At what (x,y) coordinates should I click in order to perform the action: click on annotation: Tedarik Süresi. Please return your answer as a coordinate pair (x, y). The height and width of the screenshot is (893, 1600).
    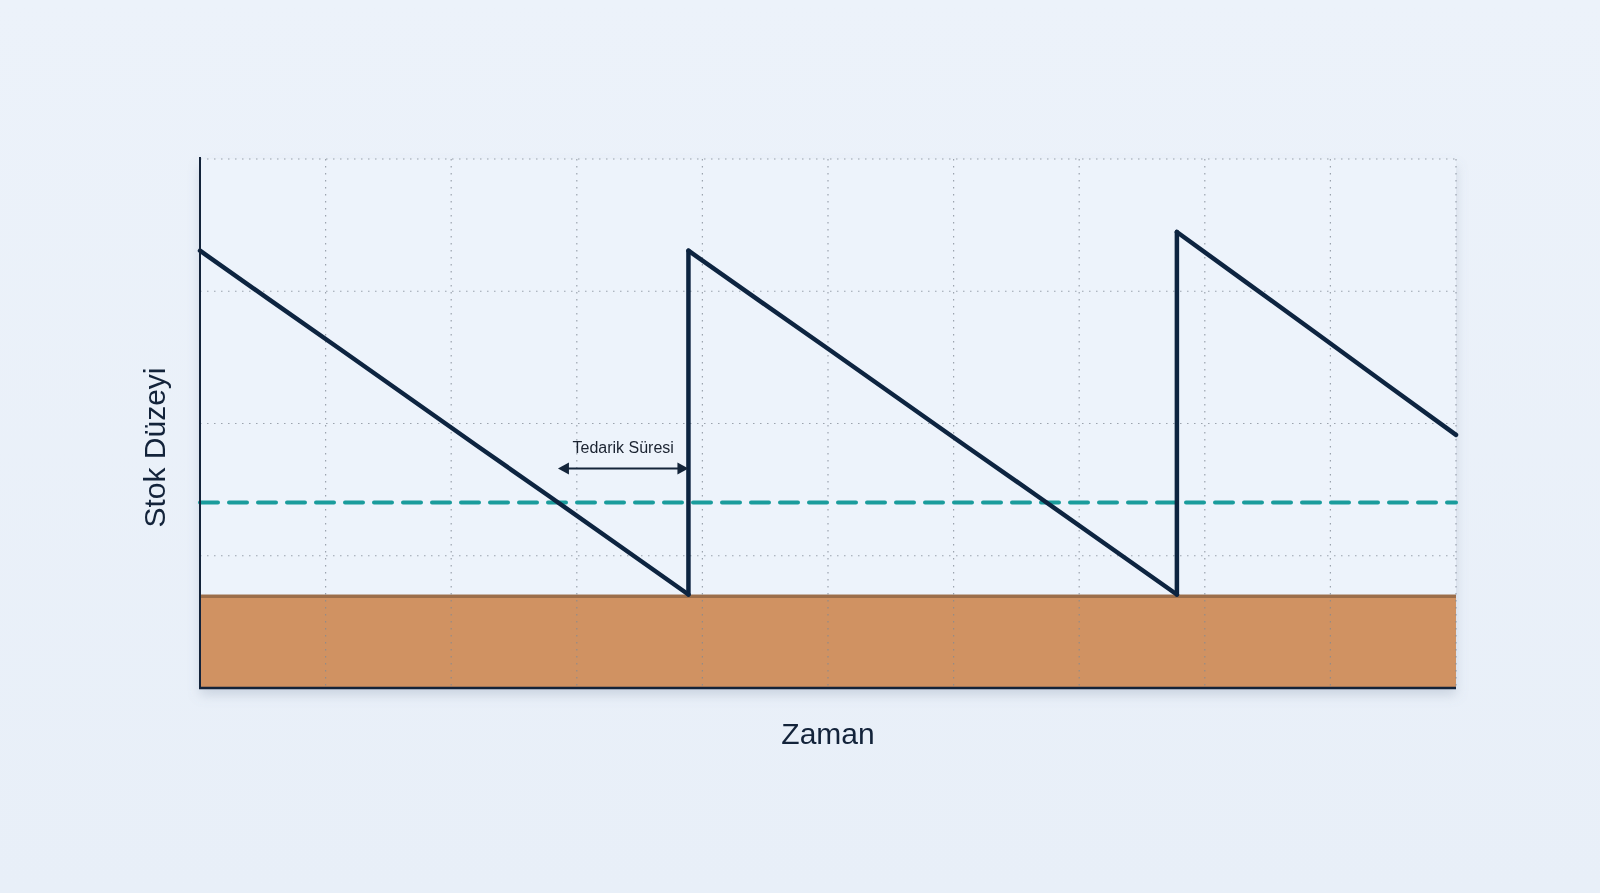
    Looking at the image, I should click on (623, 447).